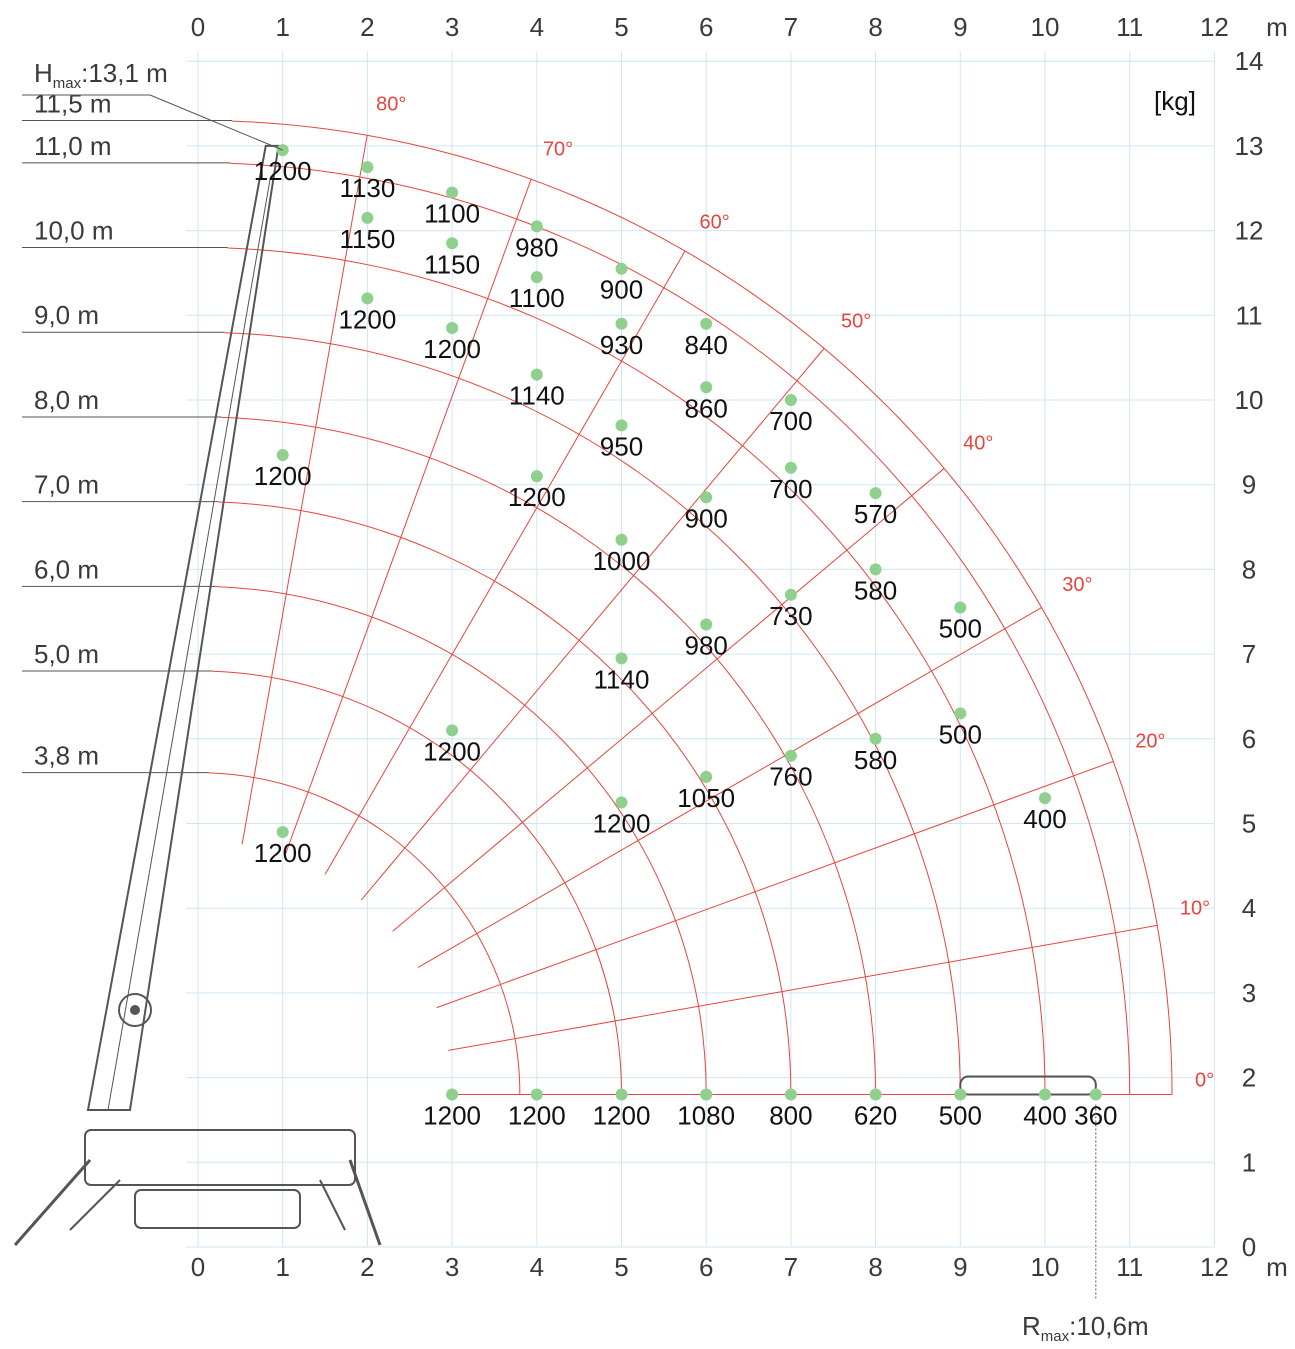 This screenshot has width=1295, height=1349. Describe the element at coordinates (198, 1267) in the screenshot. I see `x-tick-bottom-0: 0` at that location.